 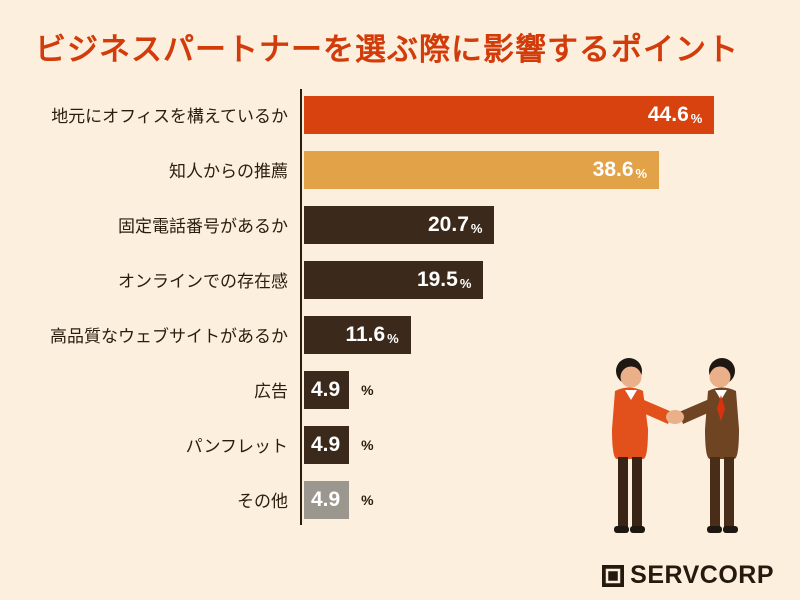 What do you see at coordinates (262, 501) in the screenshot?
I see `category-label: その他` at bounding box center [262, 501].